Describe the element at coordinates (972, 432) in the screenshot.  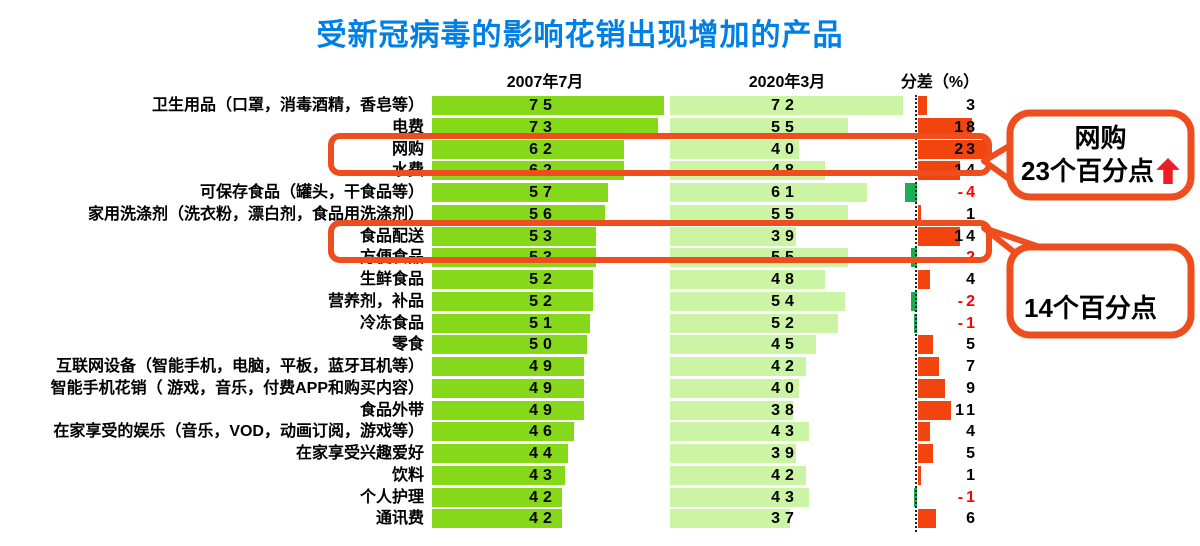
I see `diff-value: 4` at that location.